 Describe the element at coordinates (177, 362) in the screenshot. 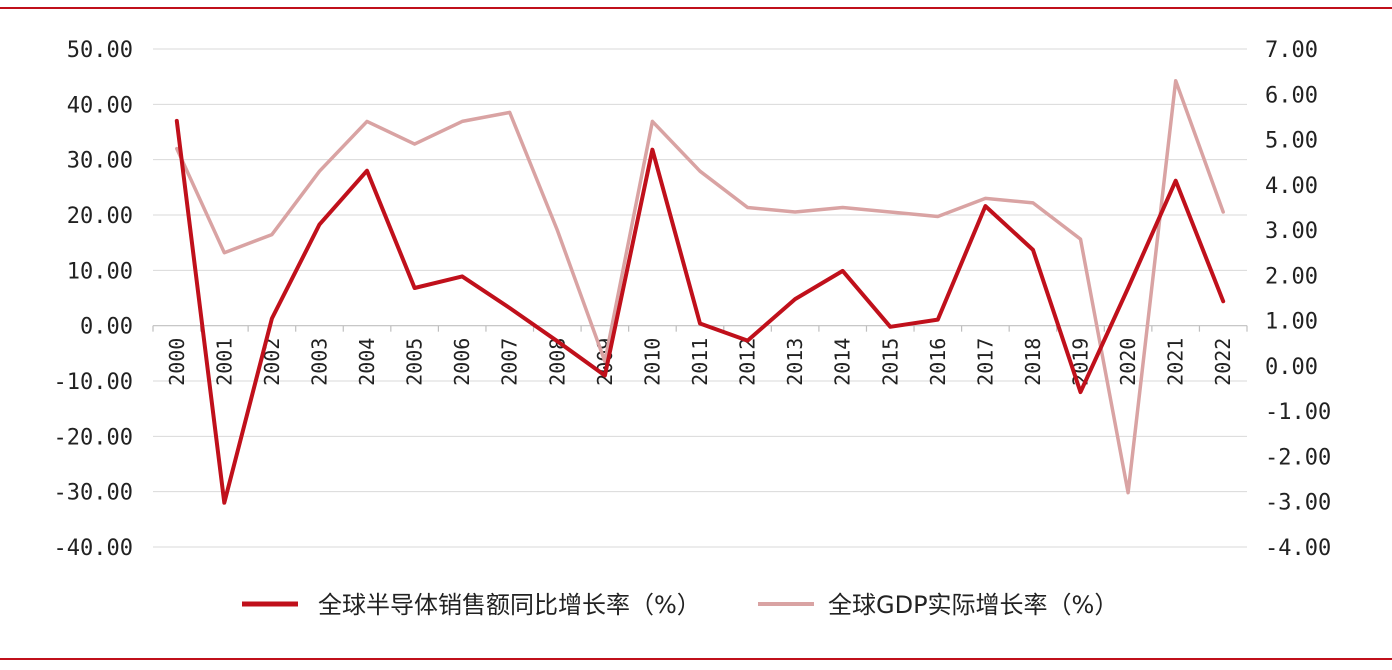

I see `x-tick-label: 2000` at that location.